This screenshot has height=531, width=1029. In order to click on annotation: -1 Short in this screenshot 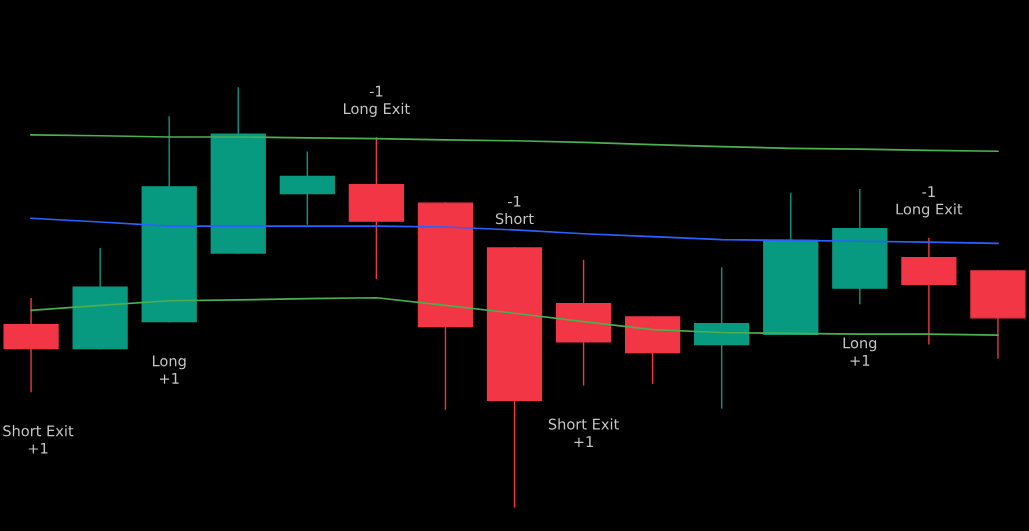, I will do `click(514, 210)`.